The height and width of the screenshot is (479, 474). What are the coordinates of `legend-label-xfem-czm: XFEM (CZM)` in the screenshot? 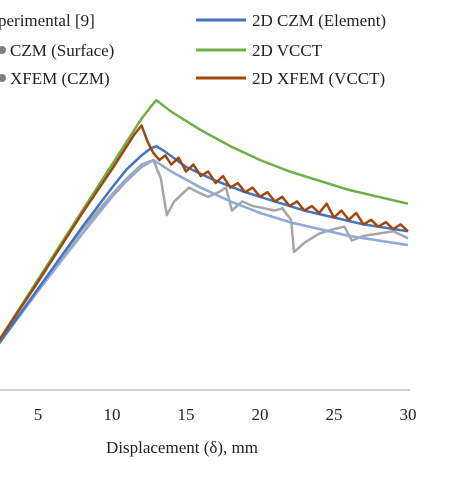 It's located at (60, 78).